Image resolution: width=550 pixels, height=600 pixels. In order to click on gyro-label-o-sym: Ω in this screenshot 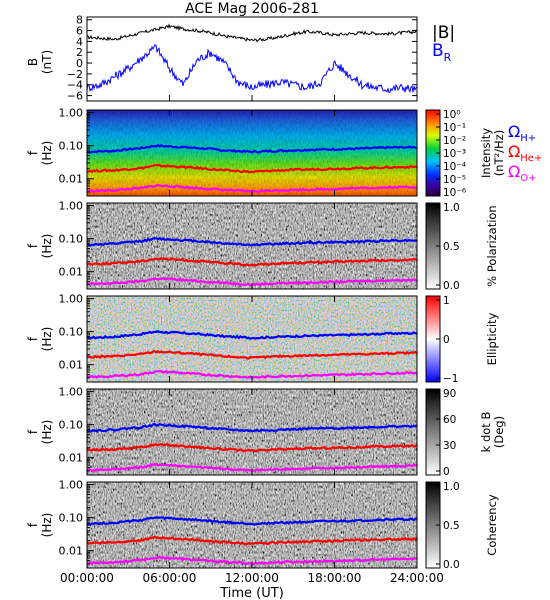, I will do `click(514, 171)`.